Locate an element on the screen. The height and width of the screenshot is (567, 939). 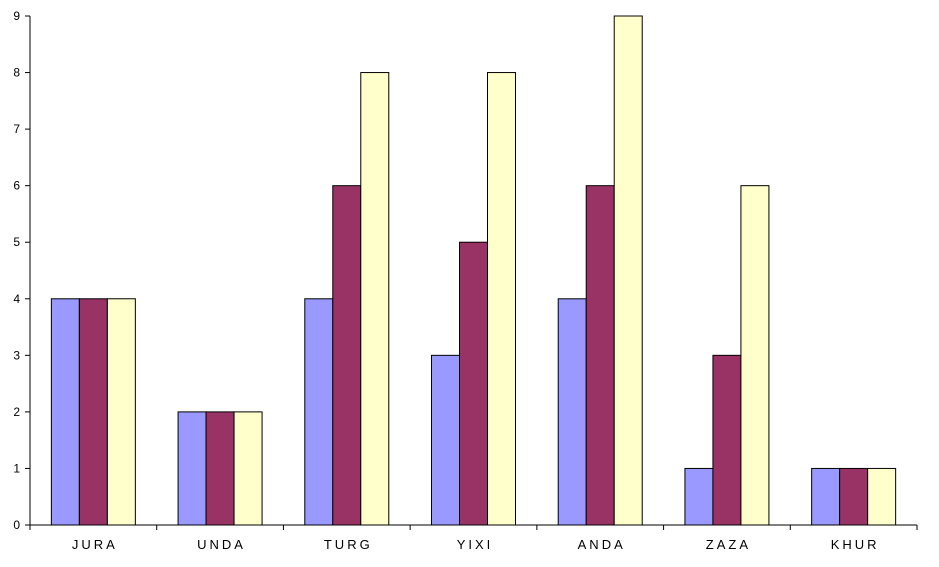
y-tick-label: 1 is located at coordinates (16, 468).